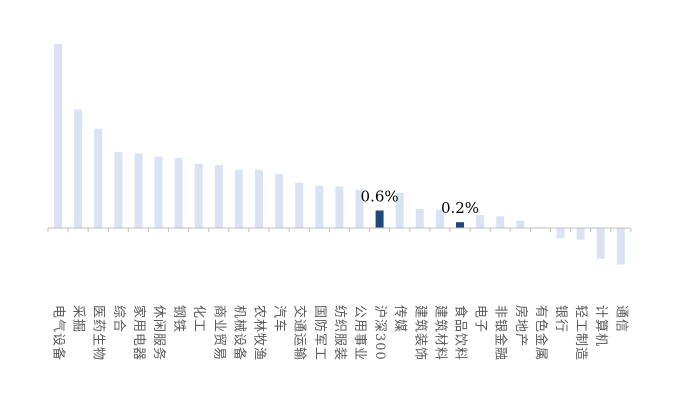 Image resolution: width=678 pixels, height=405 pixels. I want to click on category-label-6: 钢铁, so click(178, 319).